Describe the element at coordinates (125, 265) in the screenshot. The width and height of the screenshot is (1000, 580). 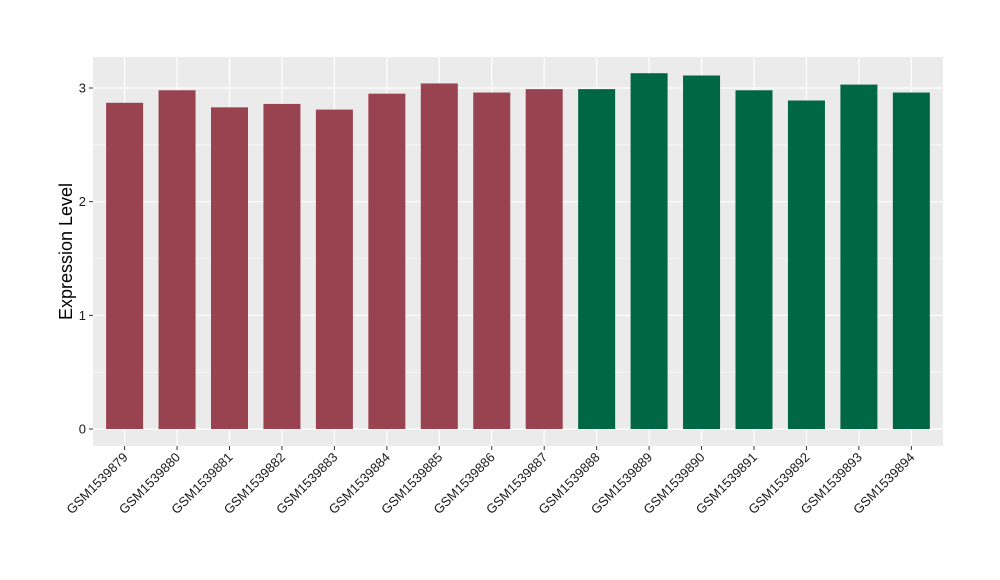
I see `bar-GSM1539879` at that location.